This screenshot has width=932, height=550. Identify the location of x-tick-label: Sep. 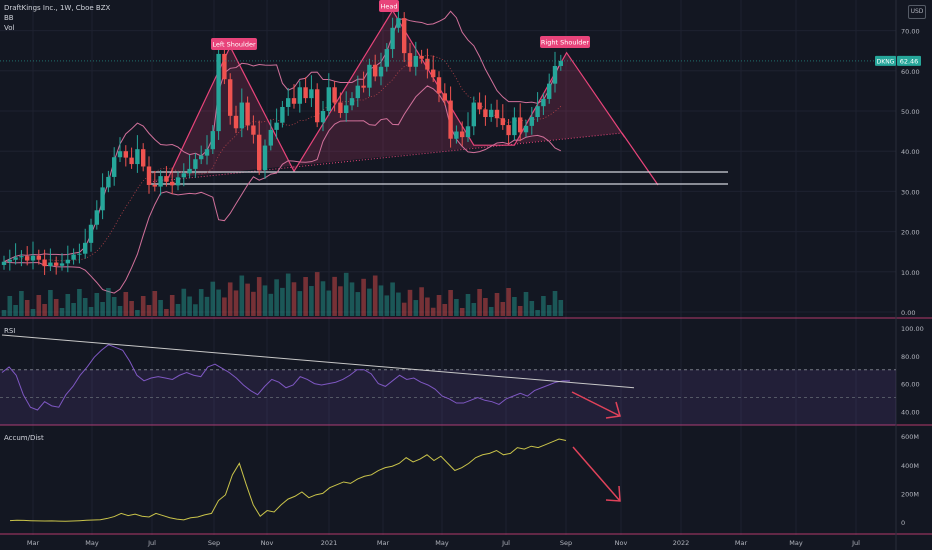
(214, 543).